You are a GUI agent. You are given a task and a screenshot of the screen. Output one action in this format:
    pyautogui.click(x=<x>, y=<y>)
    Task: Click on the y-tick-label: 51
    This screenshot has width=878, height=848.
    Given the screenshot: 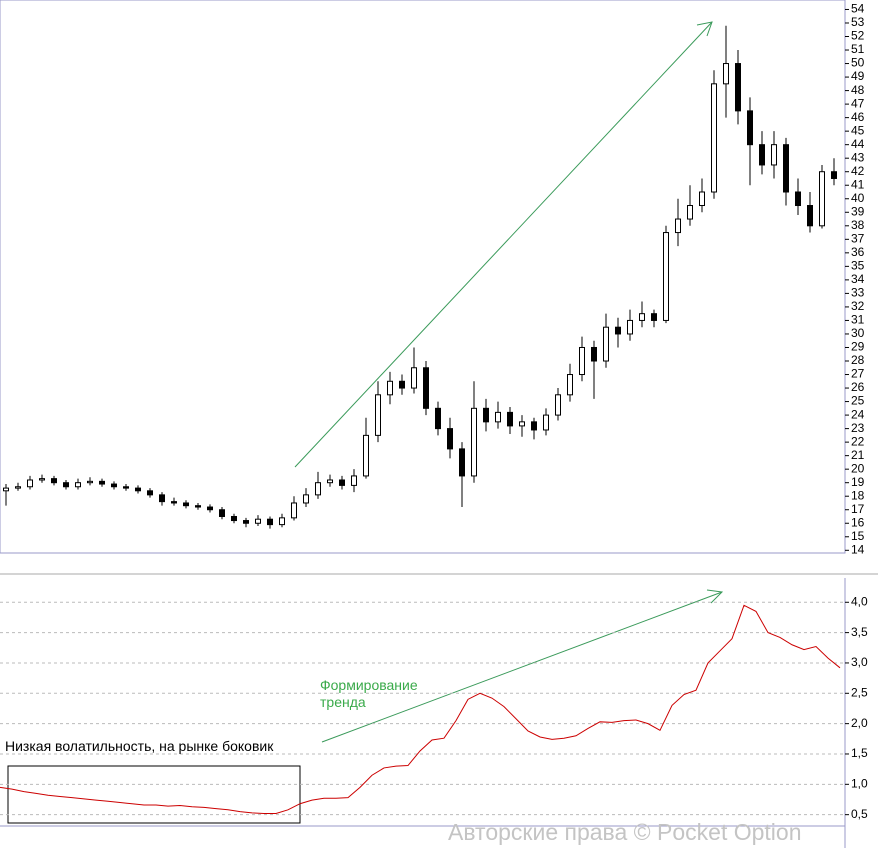 What is the action you would take?
    pyautogui.click(x=858, y=49)
    